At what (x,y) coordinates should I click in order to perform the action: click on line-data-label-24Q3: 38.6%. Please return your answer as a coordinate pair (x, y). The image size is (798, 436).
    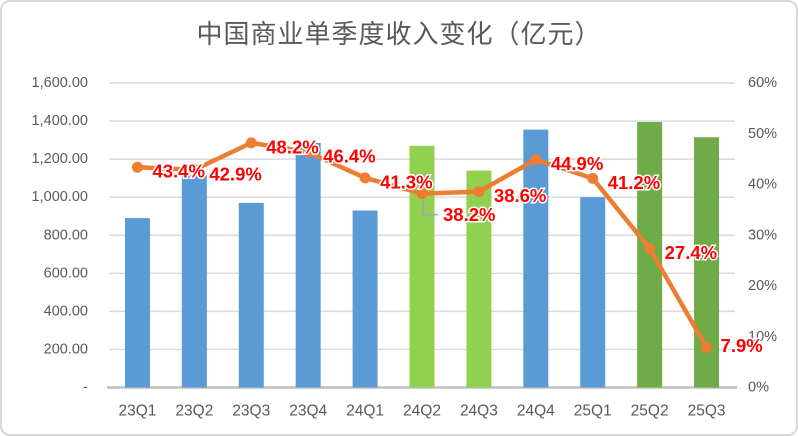
    Looking at the image, I should click on (520, 195).